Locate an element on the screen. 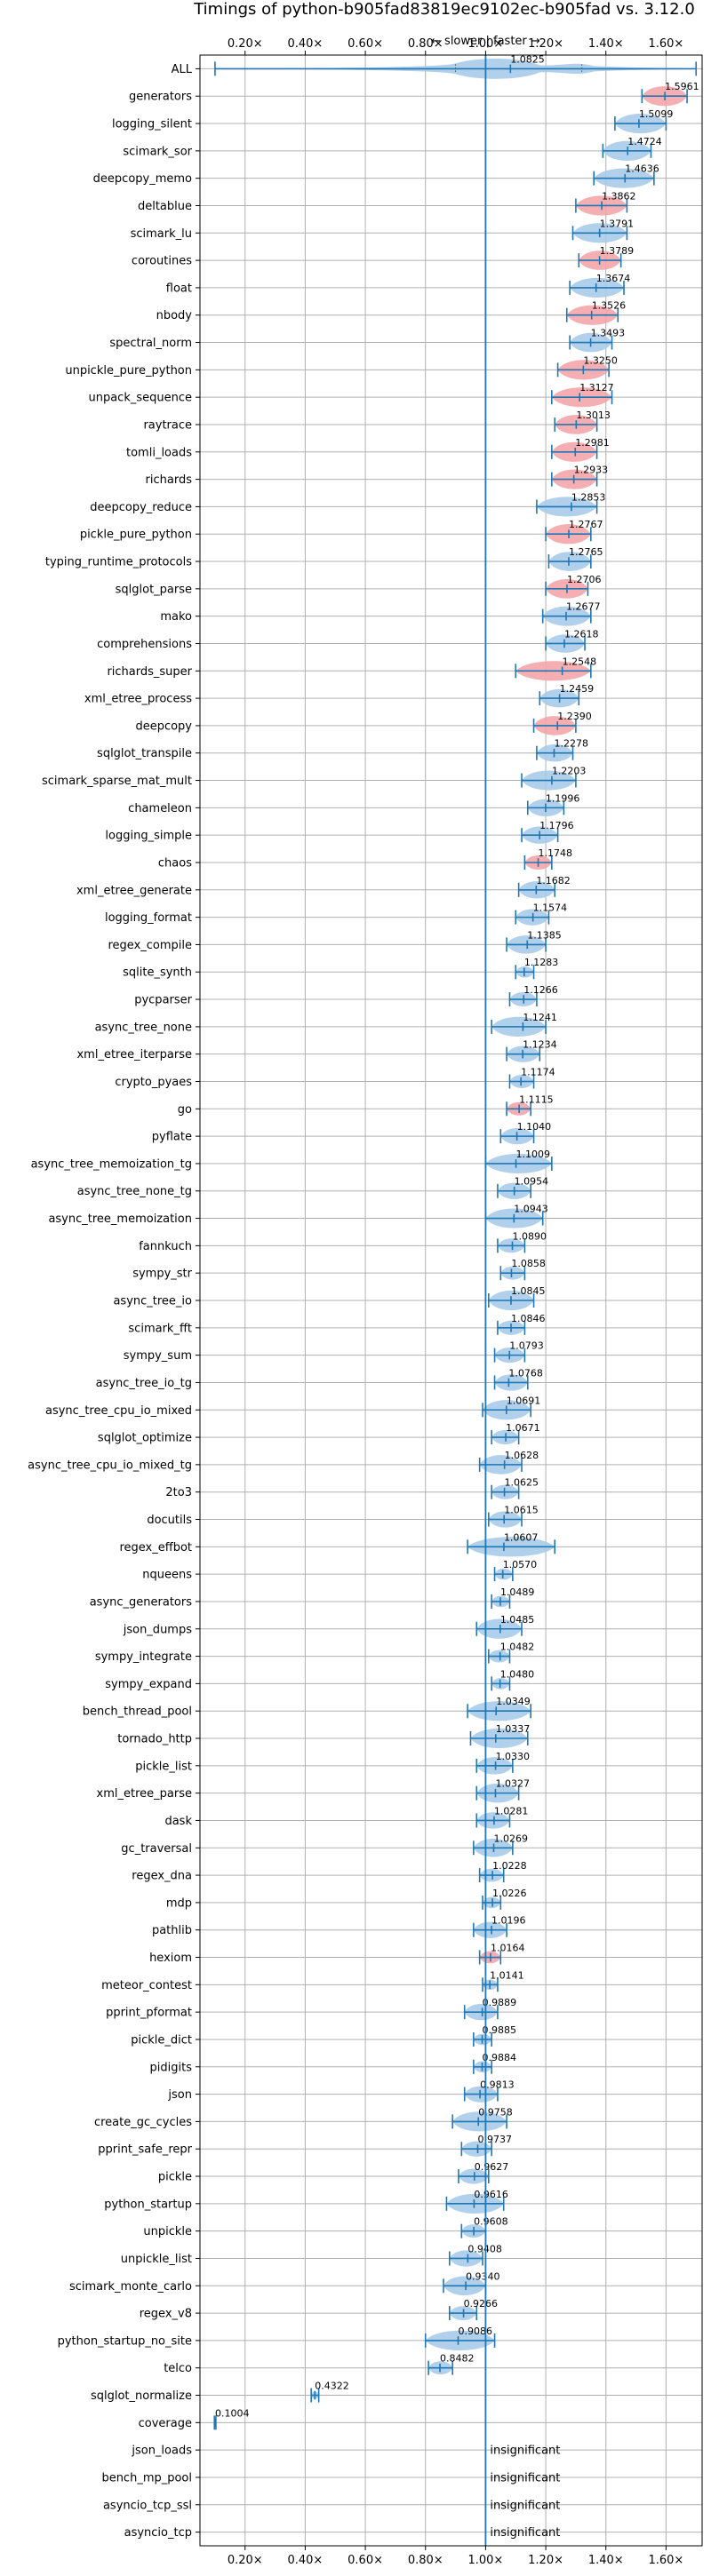  value-label: 1.2677 is located at coordinates (583, 607).